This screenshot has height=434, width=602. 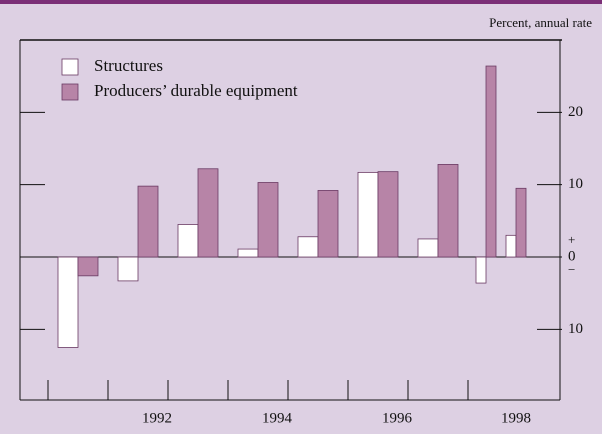 I want to click on zero-sign: +, so click(x=571, y=239).